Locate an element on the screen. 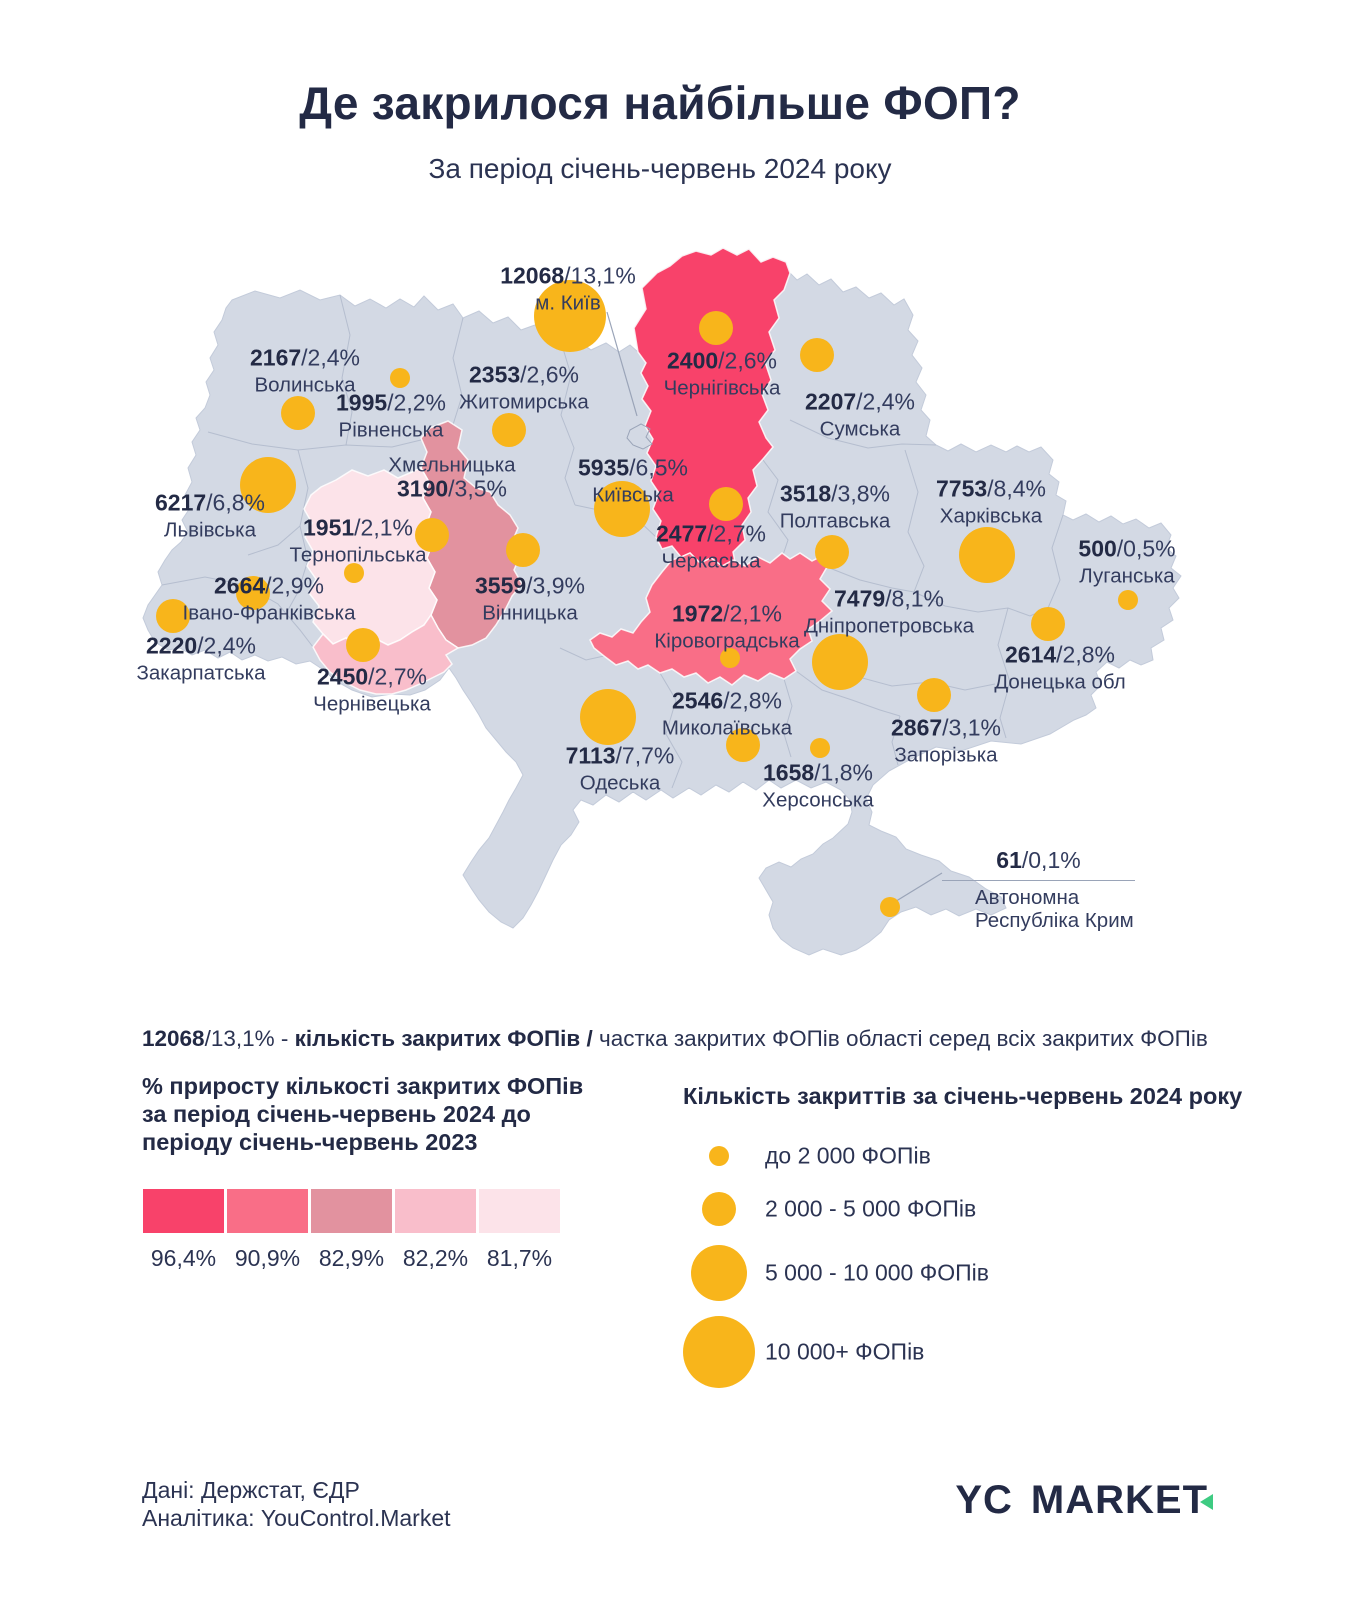 Image resolution: width=1348 pixels, height=1600 pixels. closures-circle-dnipropetrovska is located at coordinates (840, 662).